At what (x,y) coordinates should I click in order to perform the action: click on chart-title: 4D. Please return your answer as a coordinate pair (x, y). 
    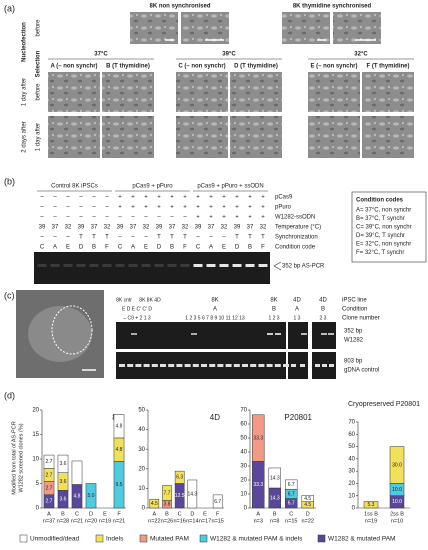
    Looking at the image, I should click on (215, 417).